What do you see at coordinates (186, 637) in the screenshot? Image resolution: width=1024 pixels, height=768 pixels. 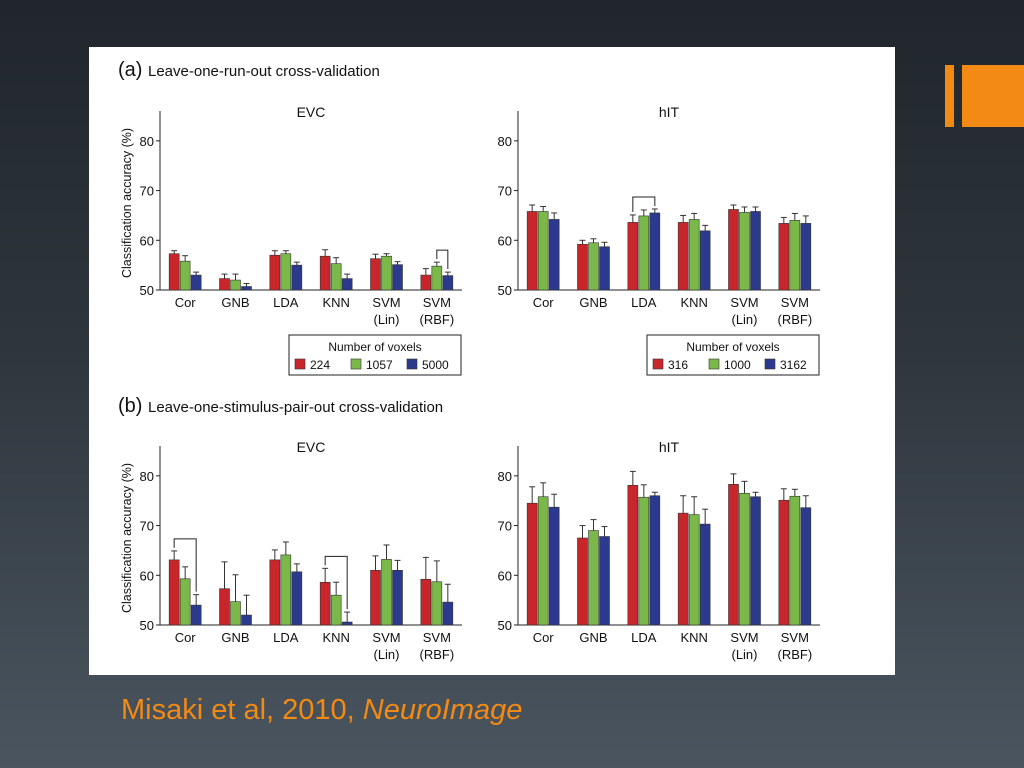 I see `chart-3-category-label: Cor` at bounding box center [186, 637].